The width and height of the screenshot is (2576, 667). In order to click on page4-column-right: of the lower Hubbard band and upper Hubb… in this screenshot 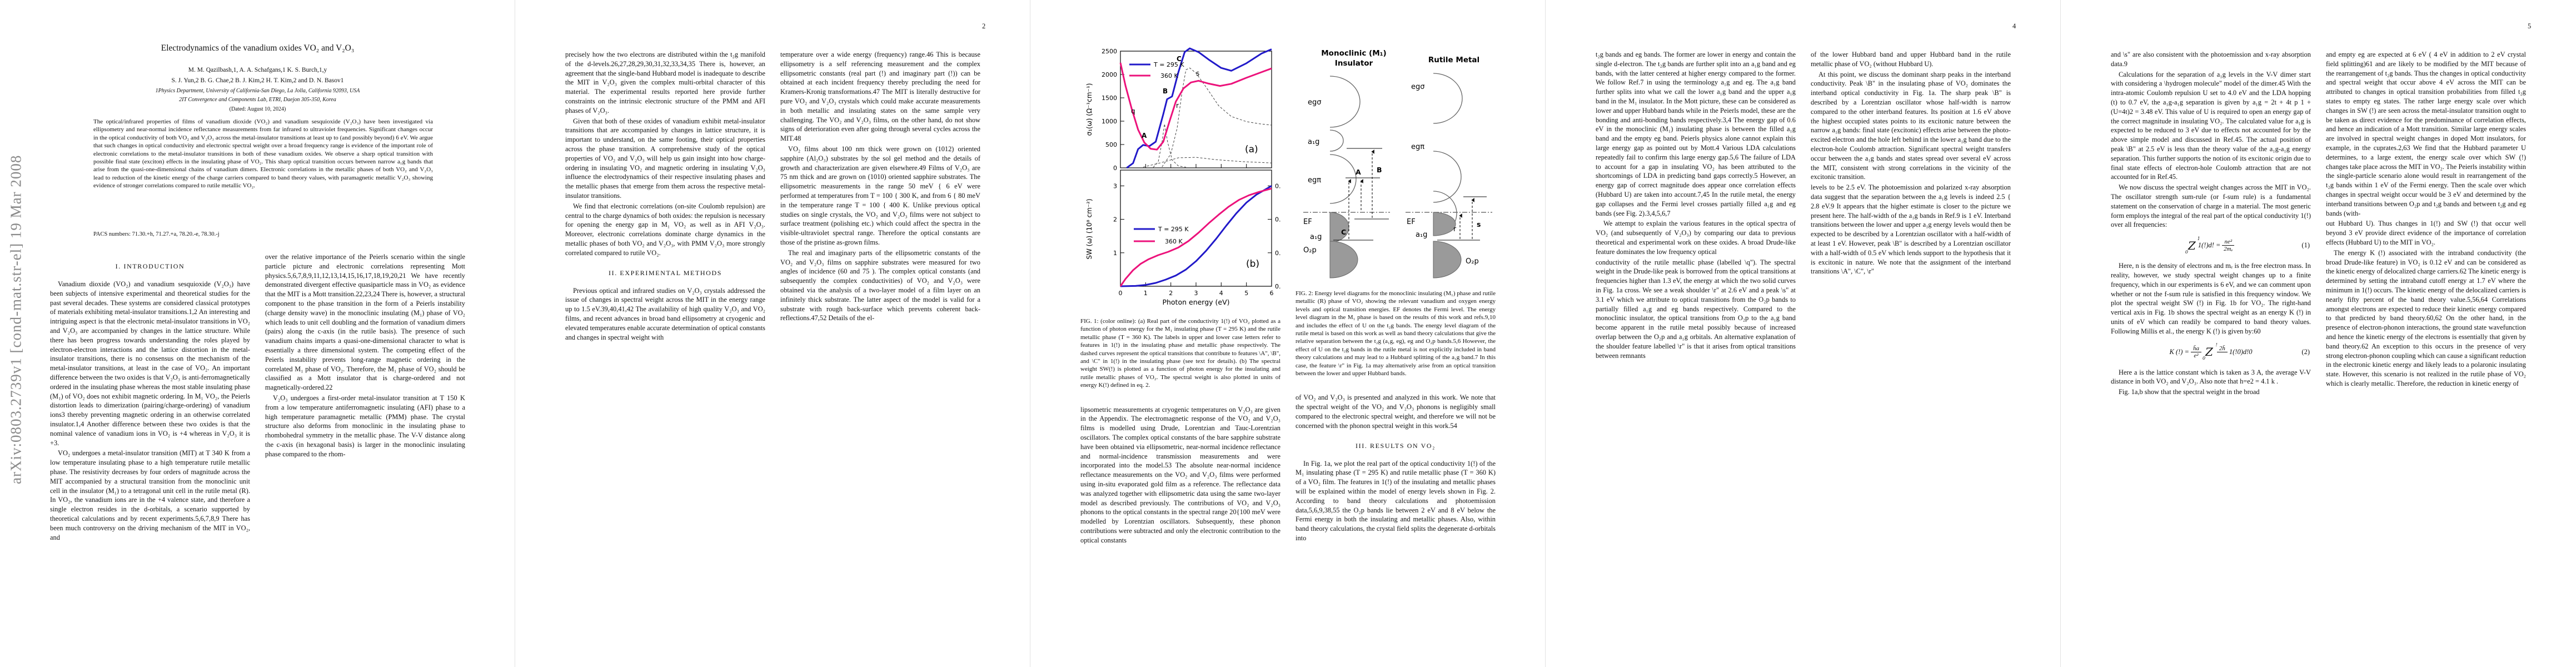, I will do `click(1911, 328)`.